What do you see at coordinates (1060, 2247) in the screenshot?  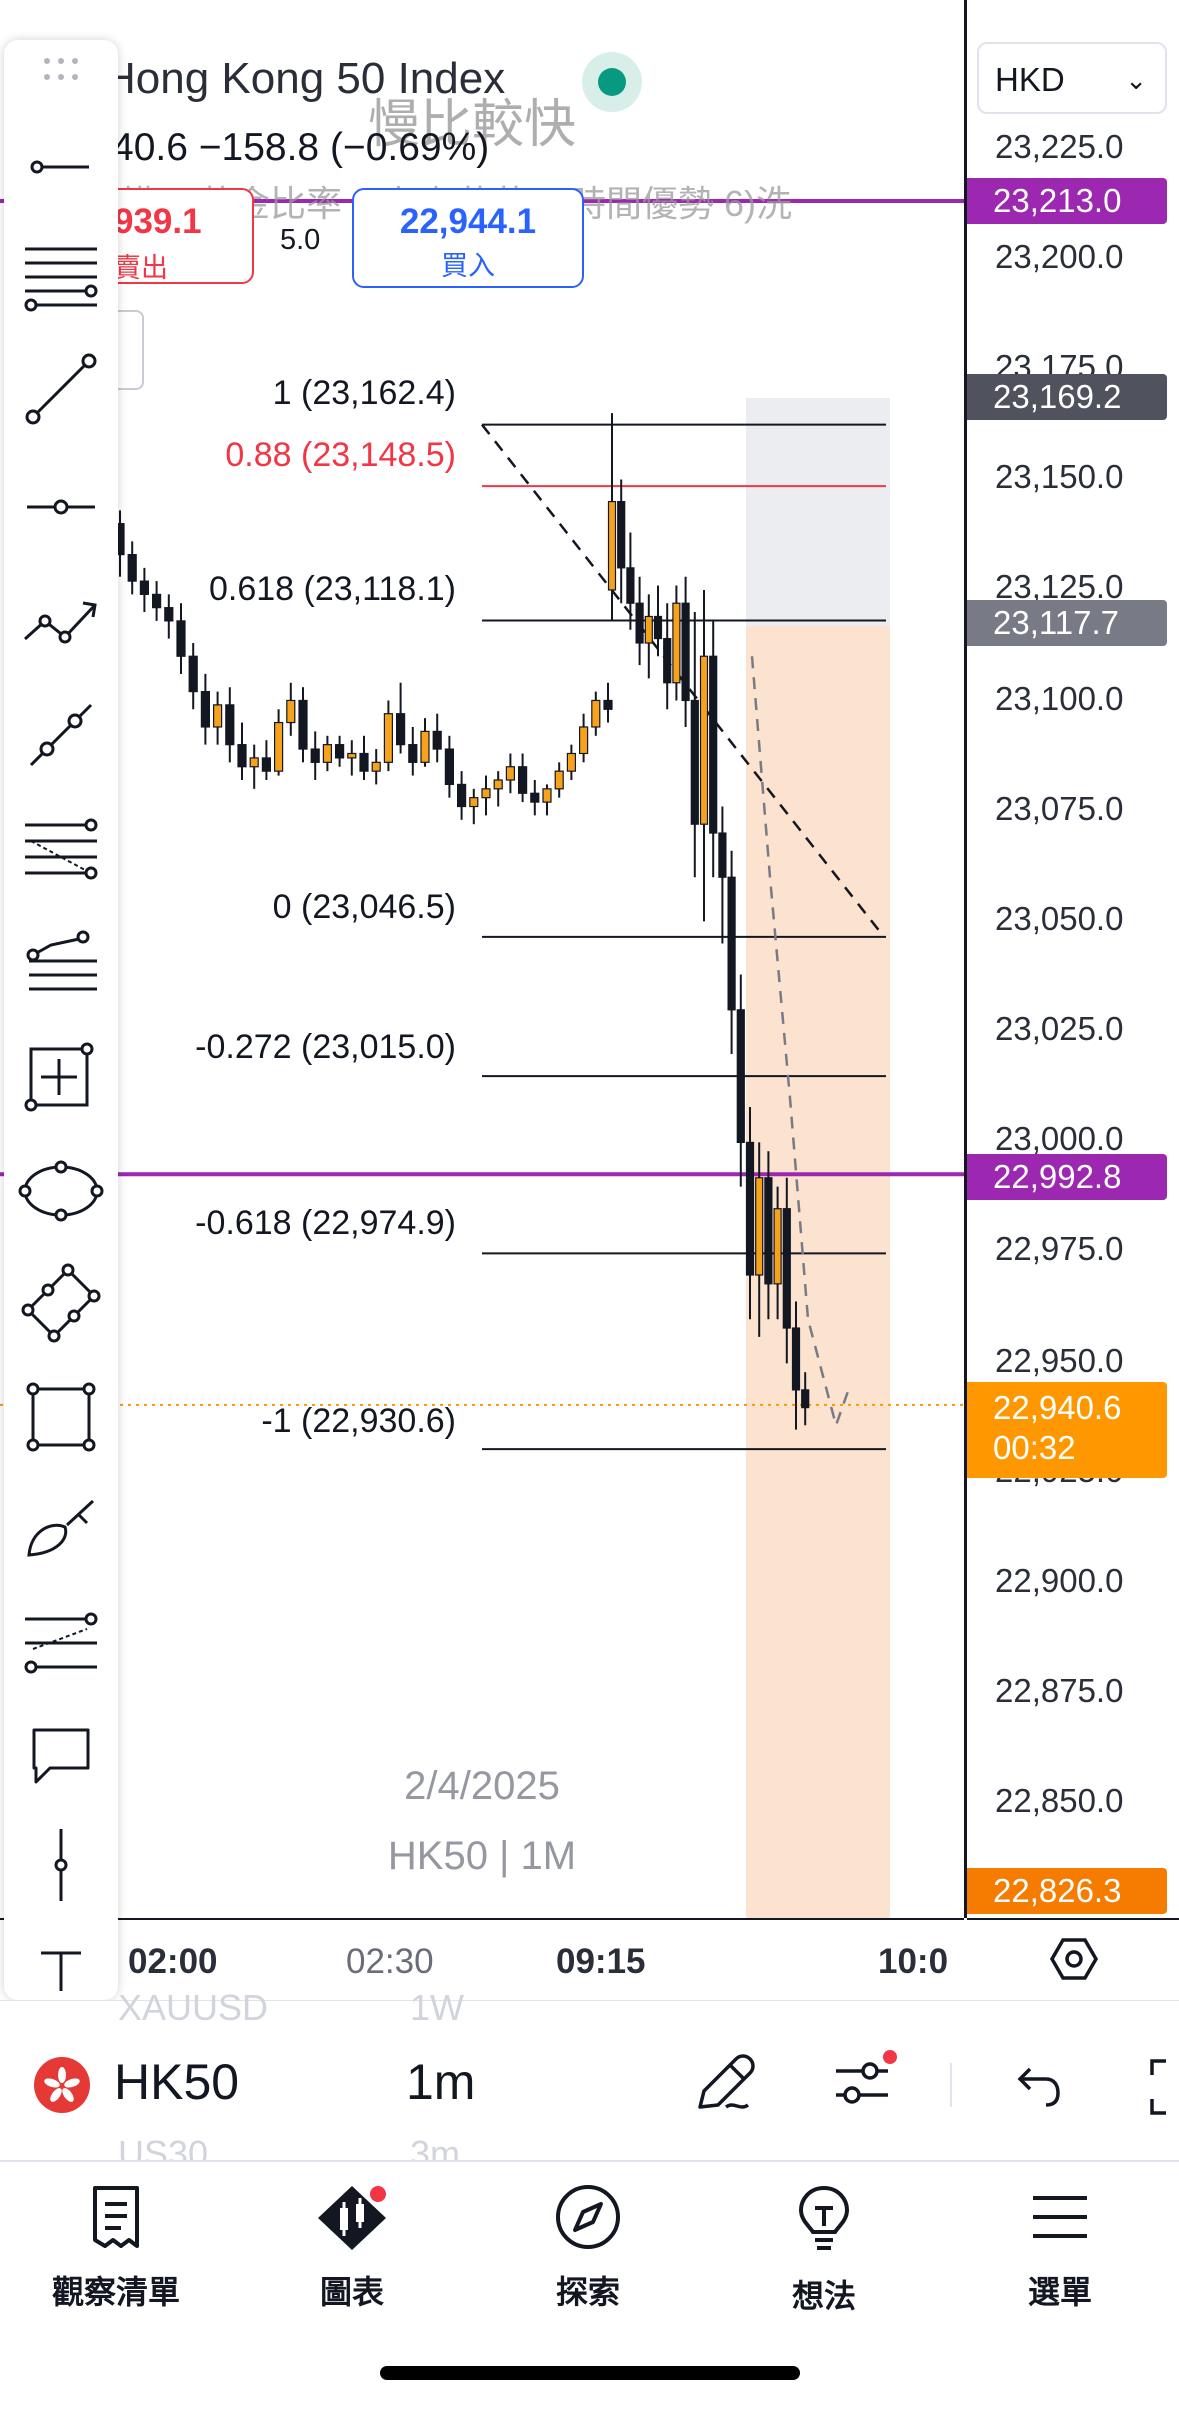 I see `nav-menu: 選單` at bounding box center [1060, 2247].